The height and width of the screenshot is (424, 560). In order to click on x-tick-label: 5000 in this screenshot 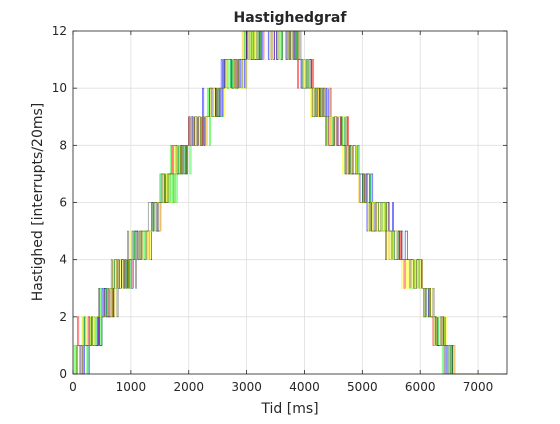, I will do `click(362, 387)`.